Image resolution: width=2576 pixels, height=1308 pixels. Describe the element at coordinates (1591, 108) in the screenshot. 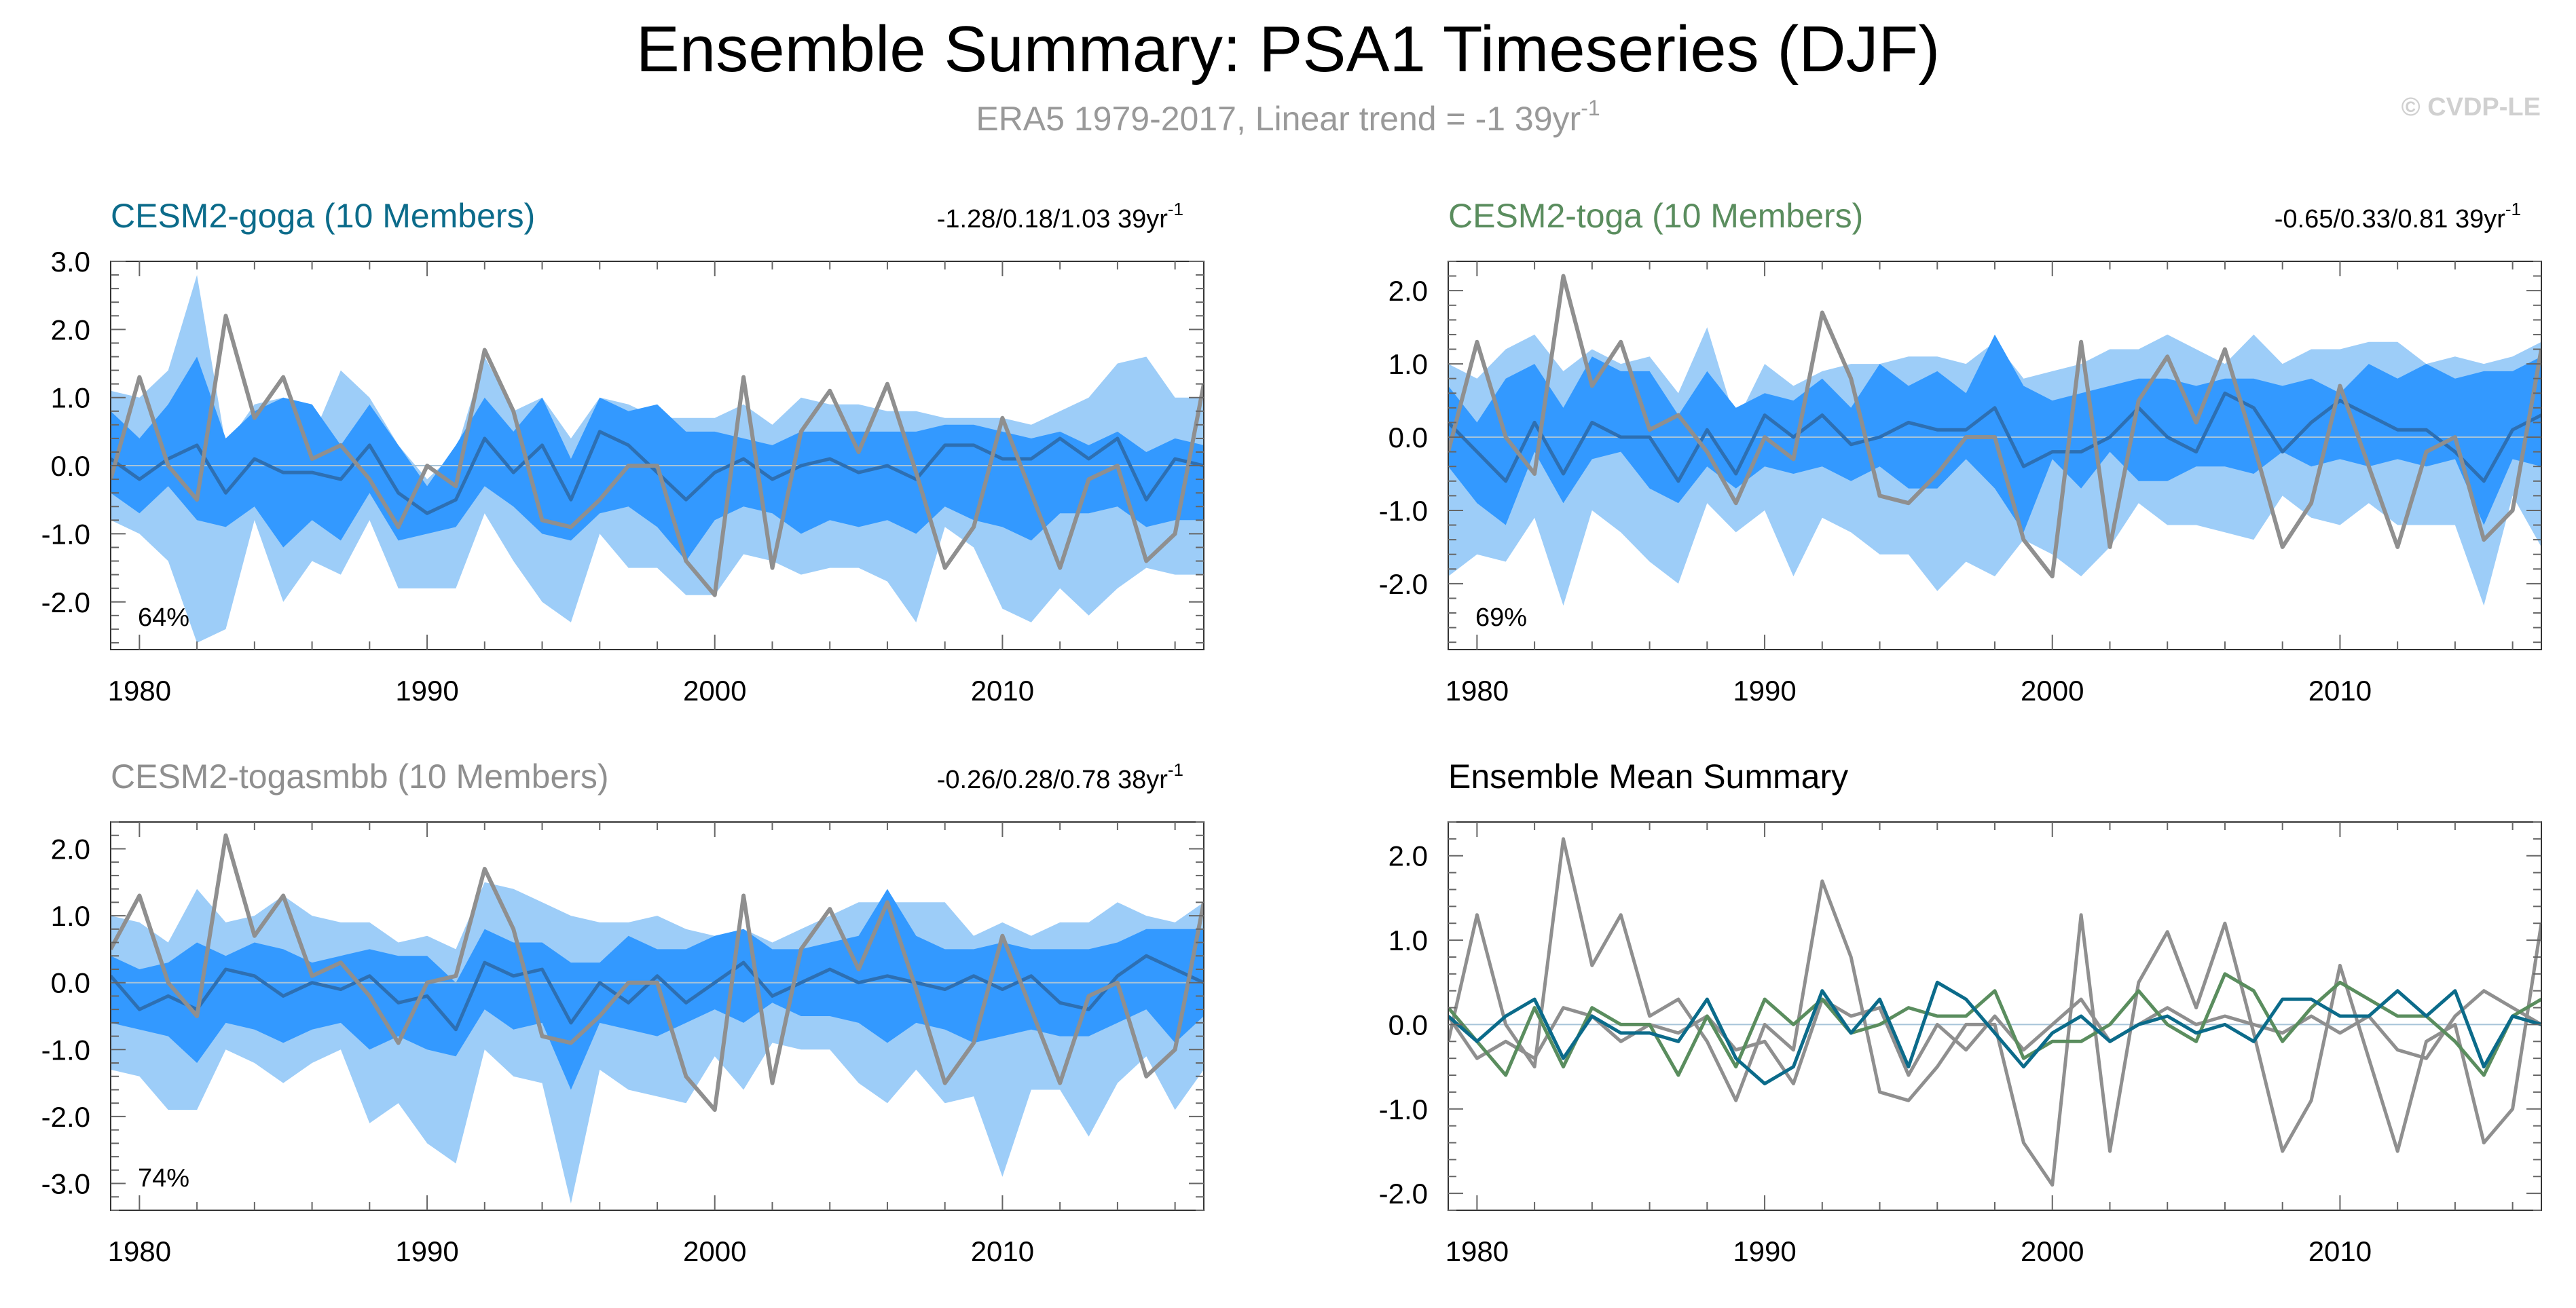

I see `subtitle-superscript: -1` at that location.